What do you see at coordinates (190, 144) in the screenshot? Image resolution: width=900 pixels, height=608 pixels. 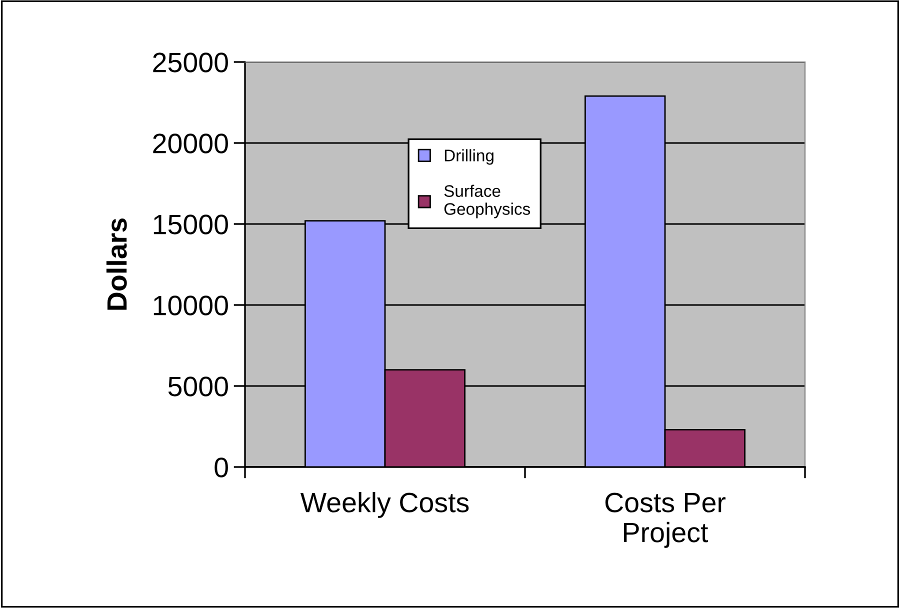 I see `y-tick-label: 20000` at bounding box center [190, 144].